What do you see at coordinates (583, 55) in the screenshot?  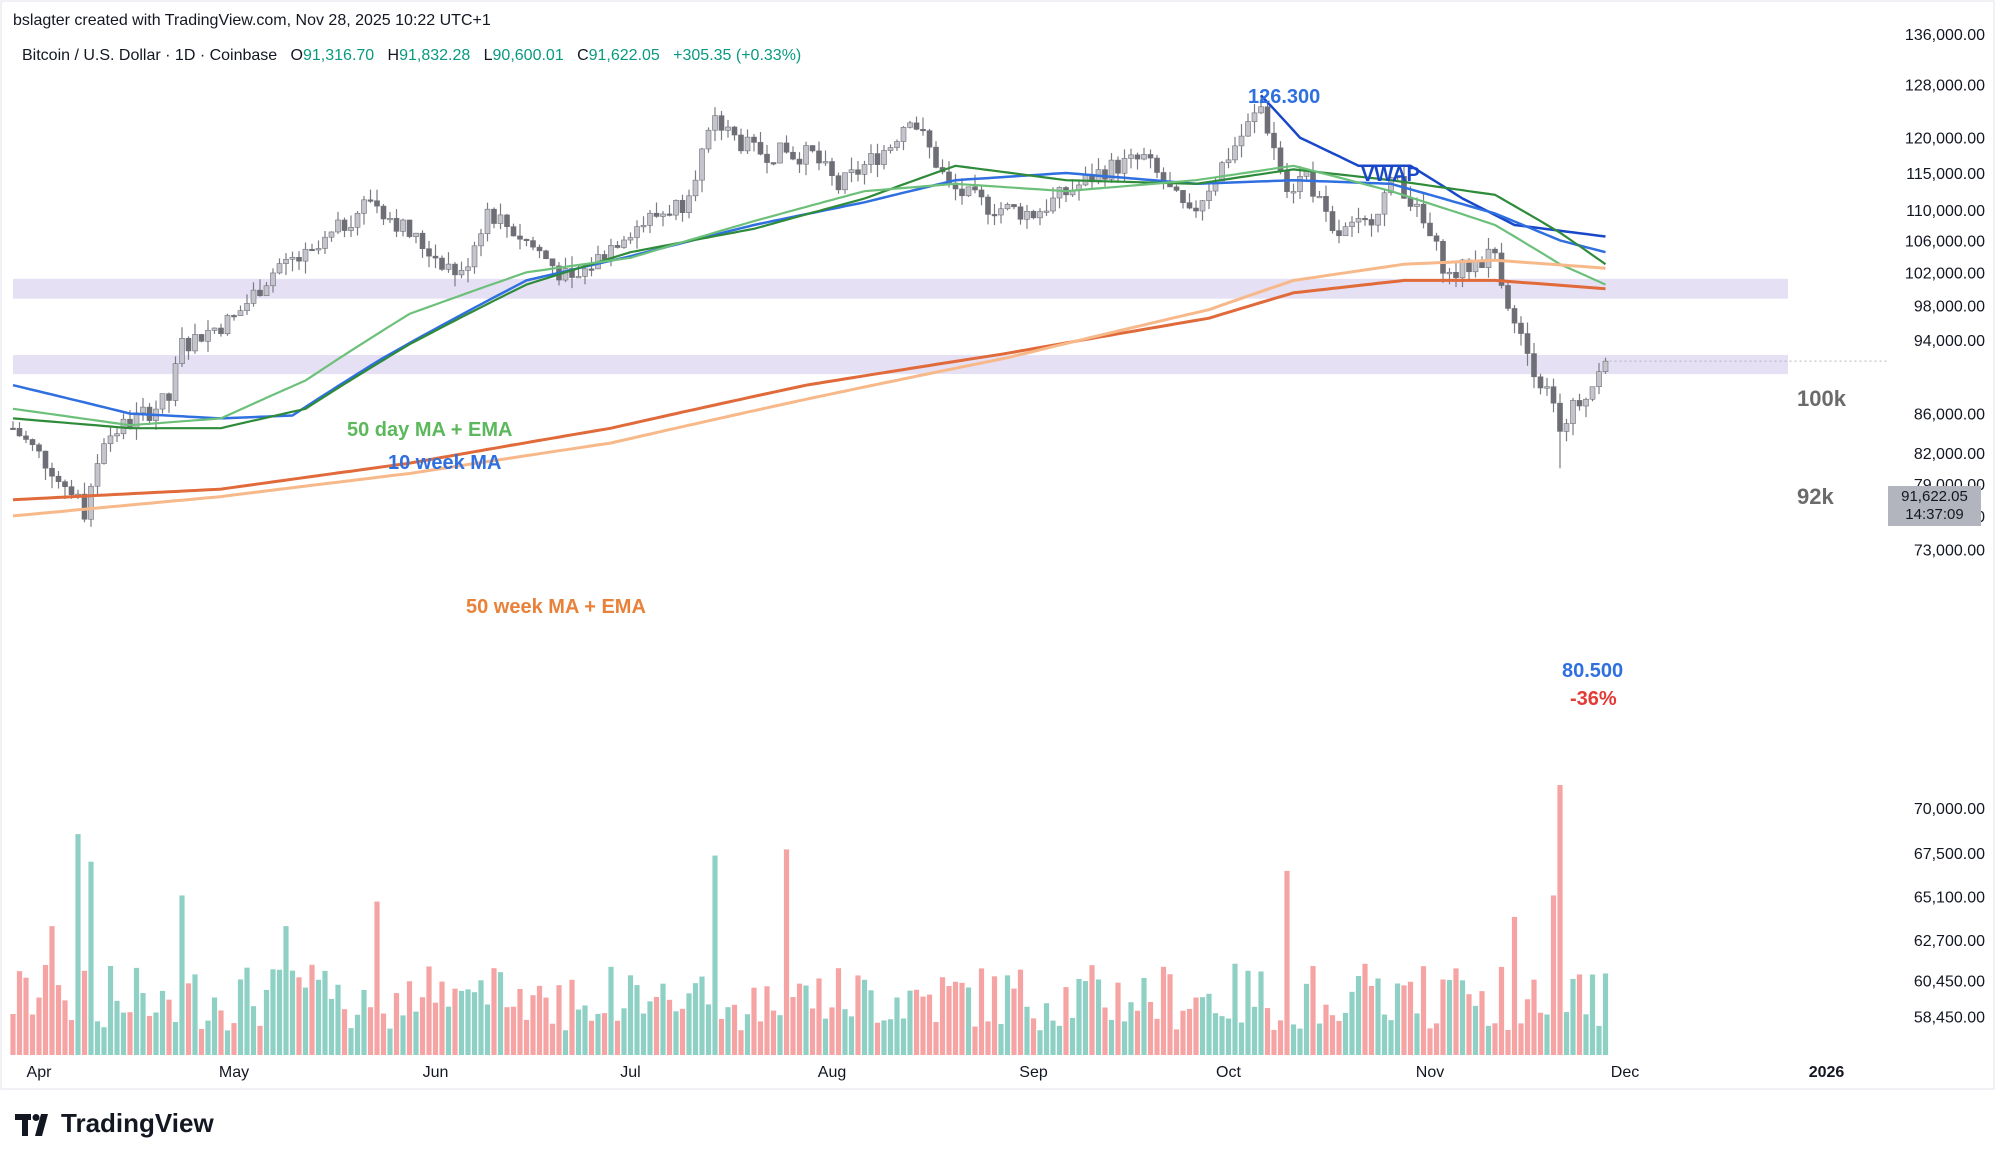 I see `close-label: C` at bounding box center [583, 55].